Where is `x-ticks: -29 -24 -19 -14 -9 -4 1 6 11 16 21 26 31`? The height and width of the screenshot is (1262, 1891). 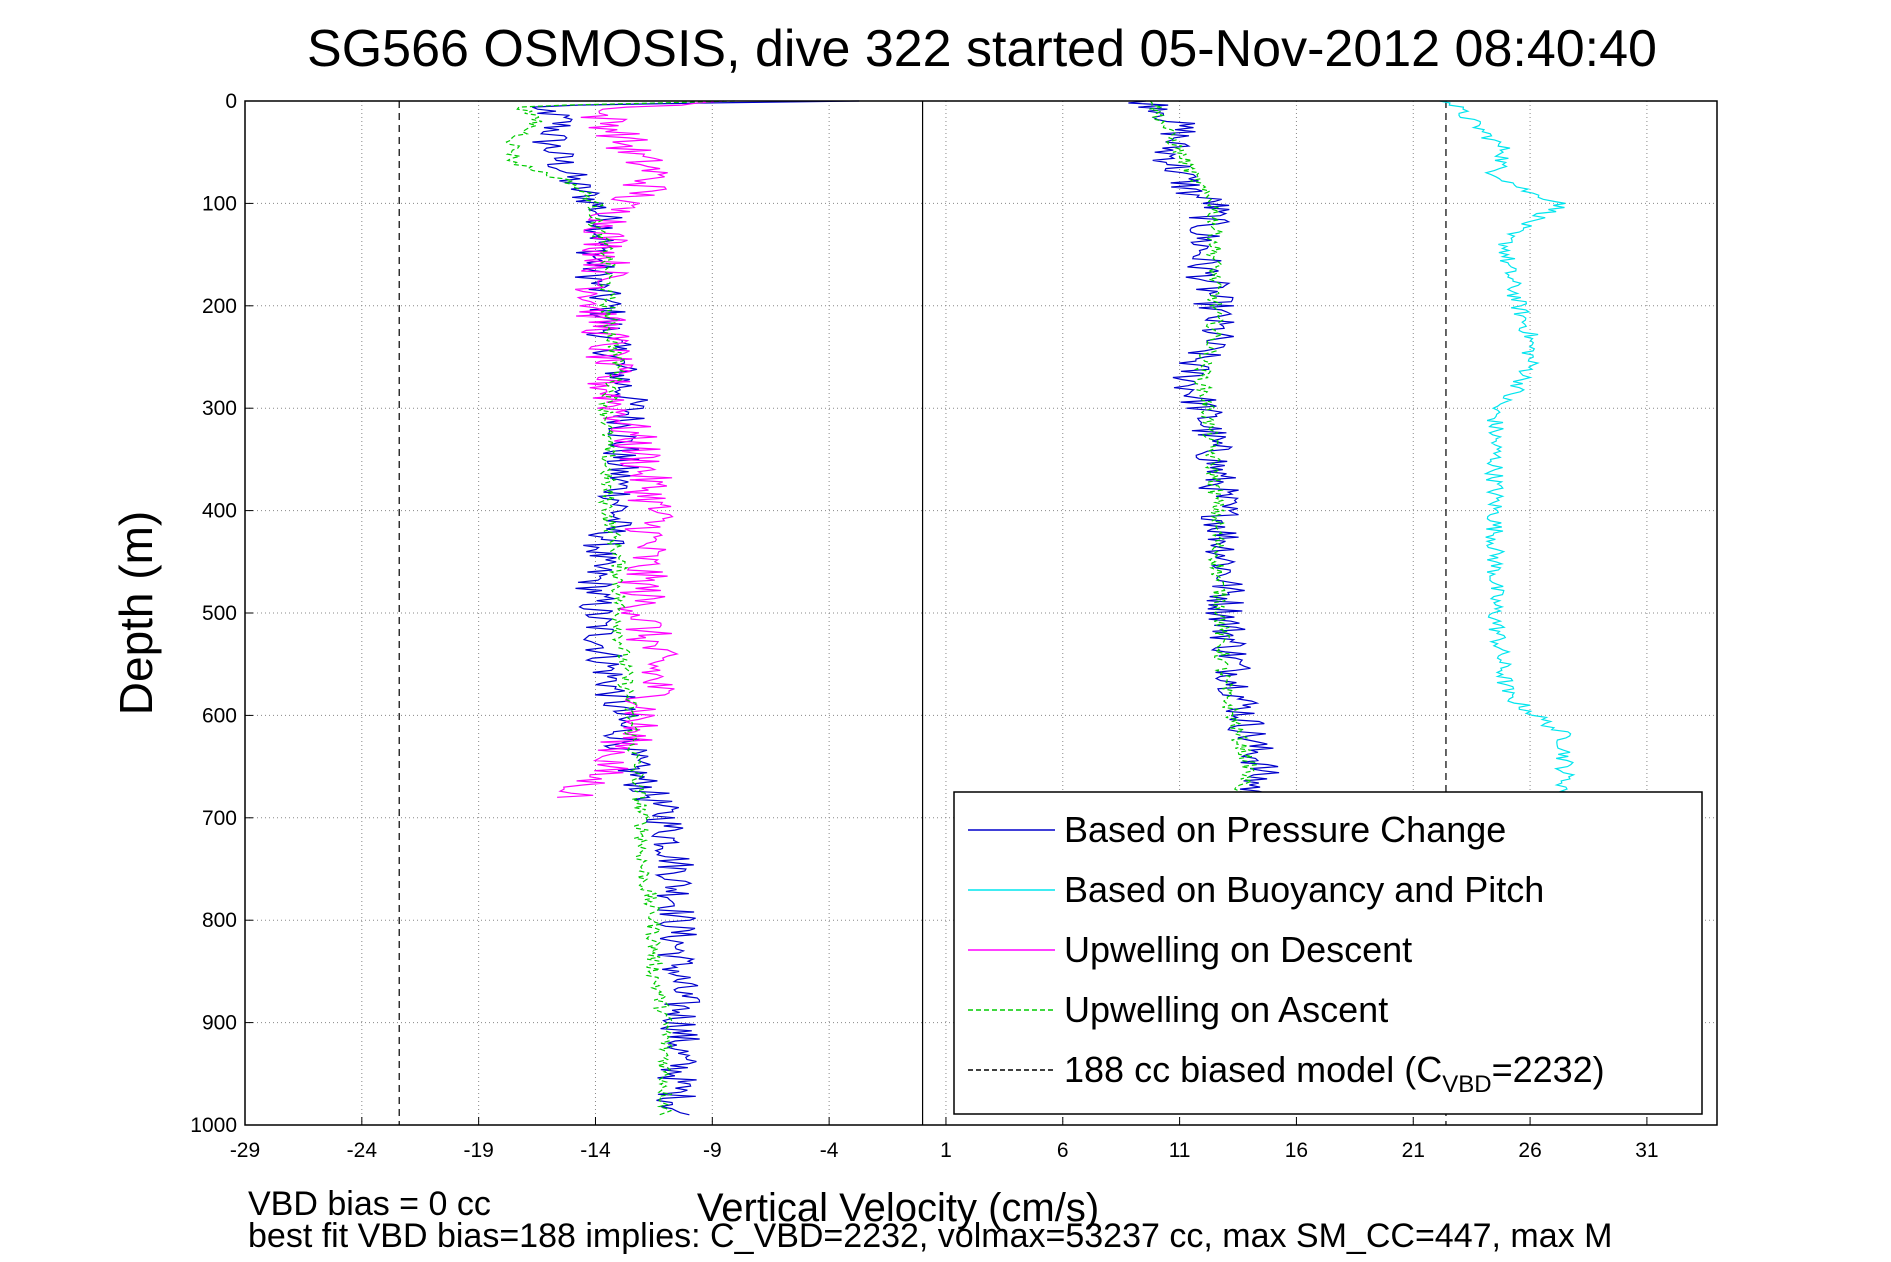 x-ticks: -29 -24 -19 -14 -9 -4 1 6 11 16 21 26 31 is located at coordinates (944, 1139).